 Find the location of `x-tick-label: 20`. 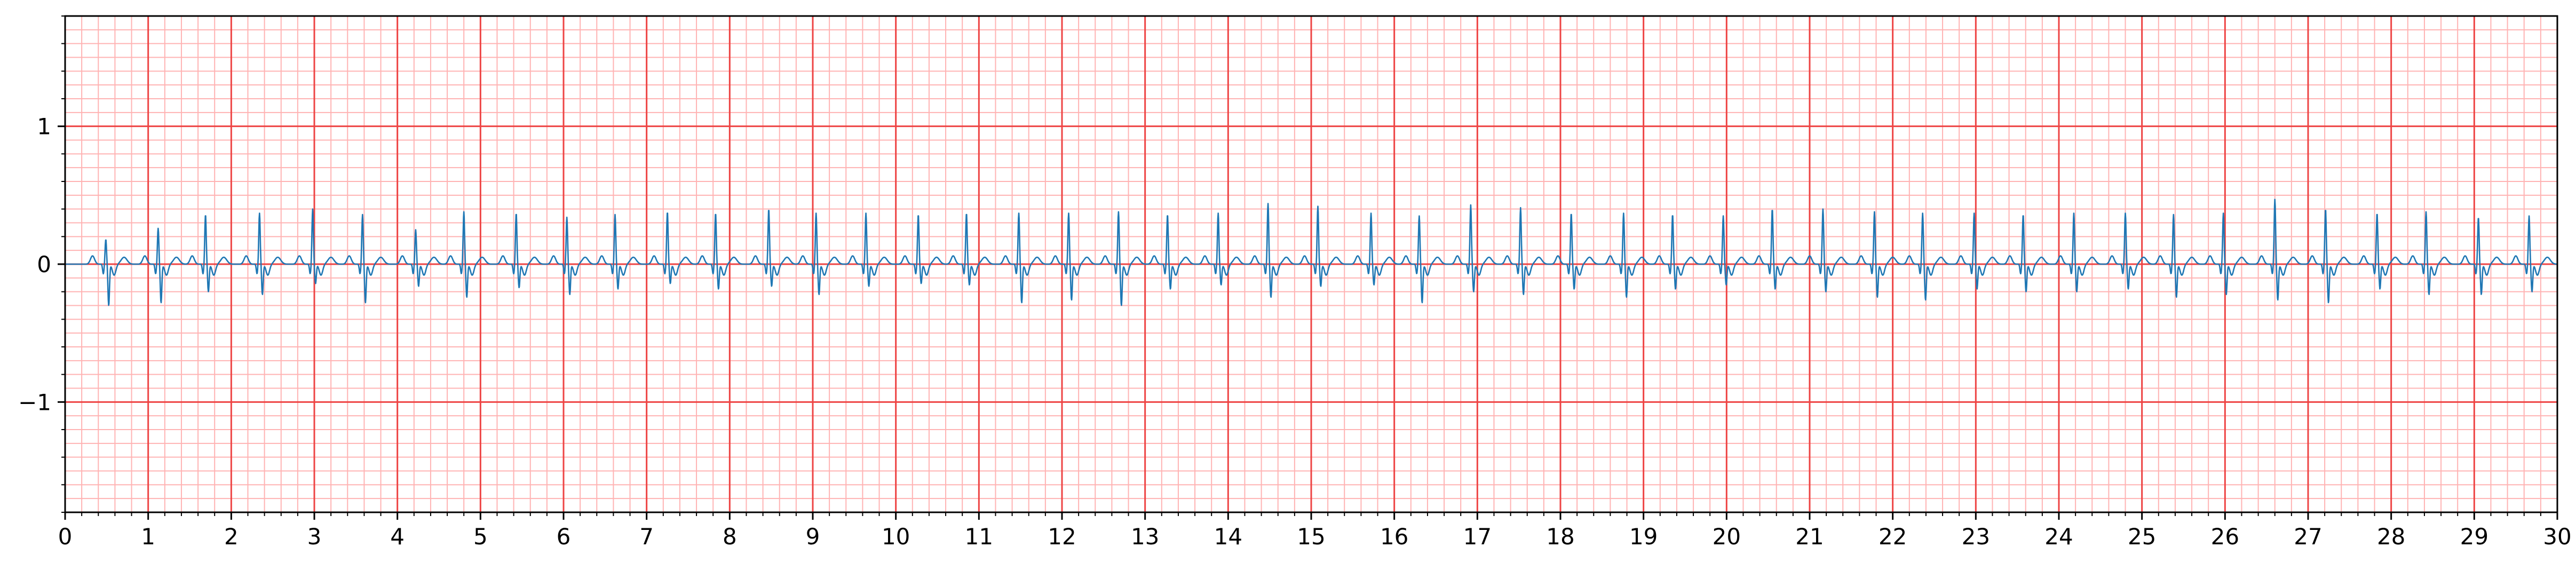

x-tick-label: 20 is located at coordinates (1727, 537).